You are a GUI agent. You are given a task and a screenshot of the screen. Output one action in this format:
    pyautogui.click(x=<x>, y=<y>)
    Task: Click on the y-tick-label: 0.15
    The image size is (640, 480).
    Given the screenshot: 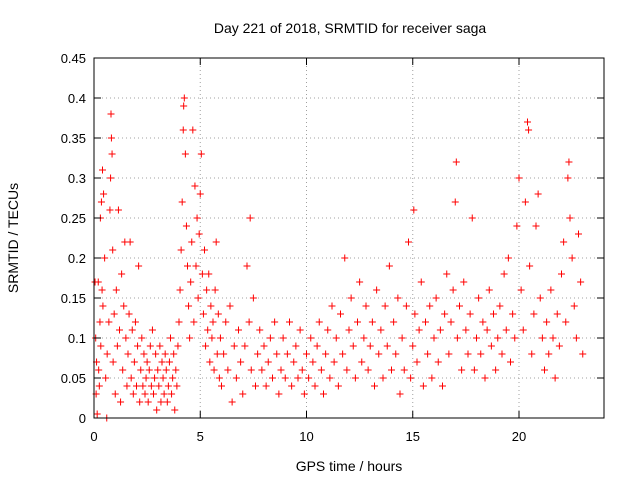 What is the action you would take?
    pyautogui.click(x=73, y=298)
    